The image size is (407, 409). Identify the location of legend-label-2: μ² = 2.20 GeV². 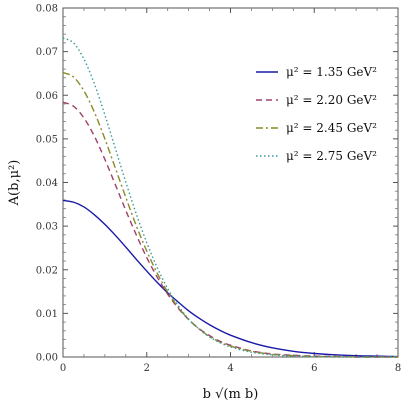
(331, 100).